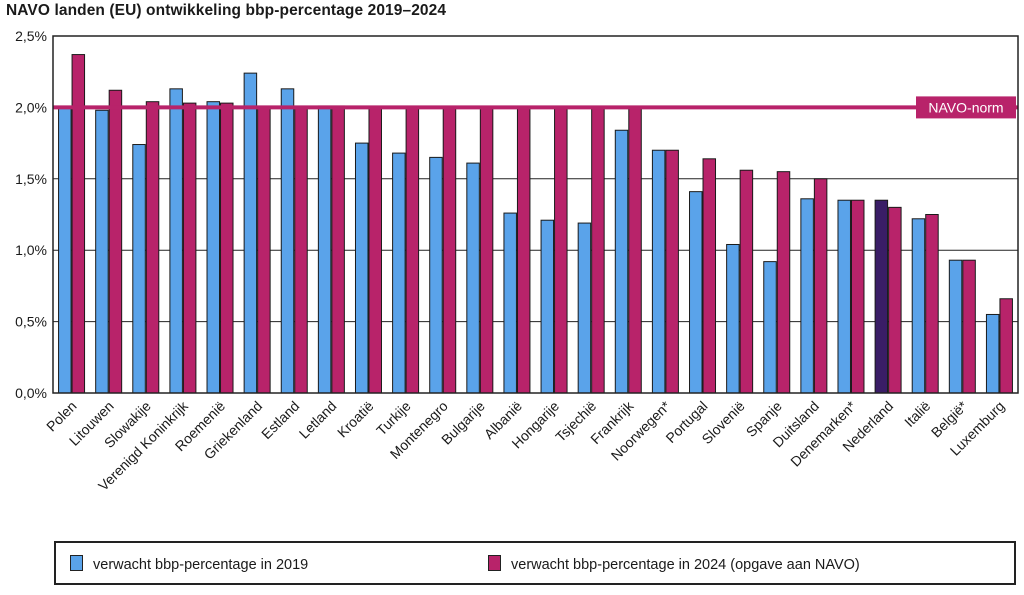 This screenshot has width=1024, height=595. Describe the element at coordinates (31, 107) in the screenshot. I see `y-tick-label: 2,0%` at that location.